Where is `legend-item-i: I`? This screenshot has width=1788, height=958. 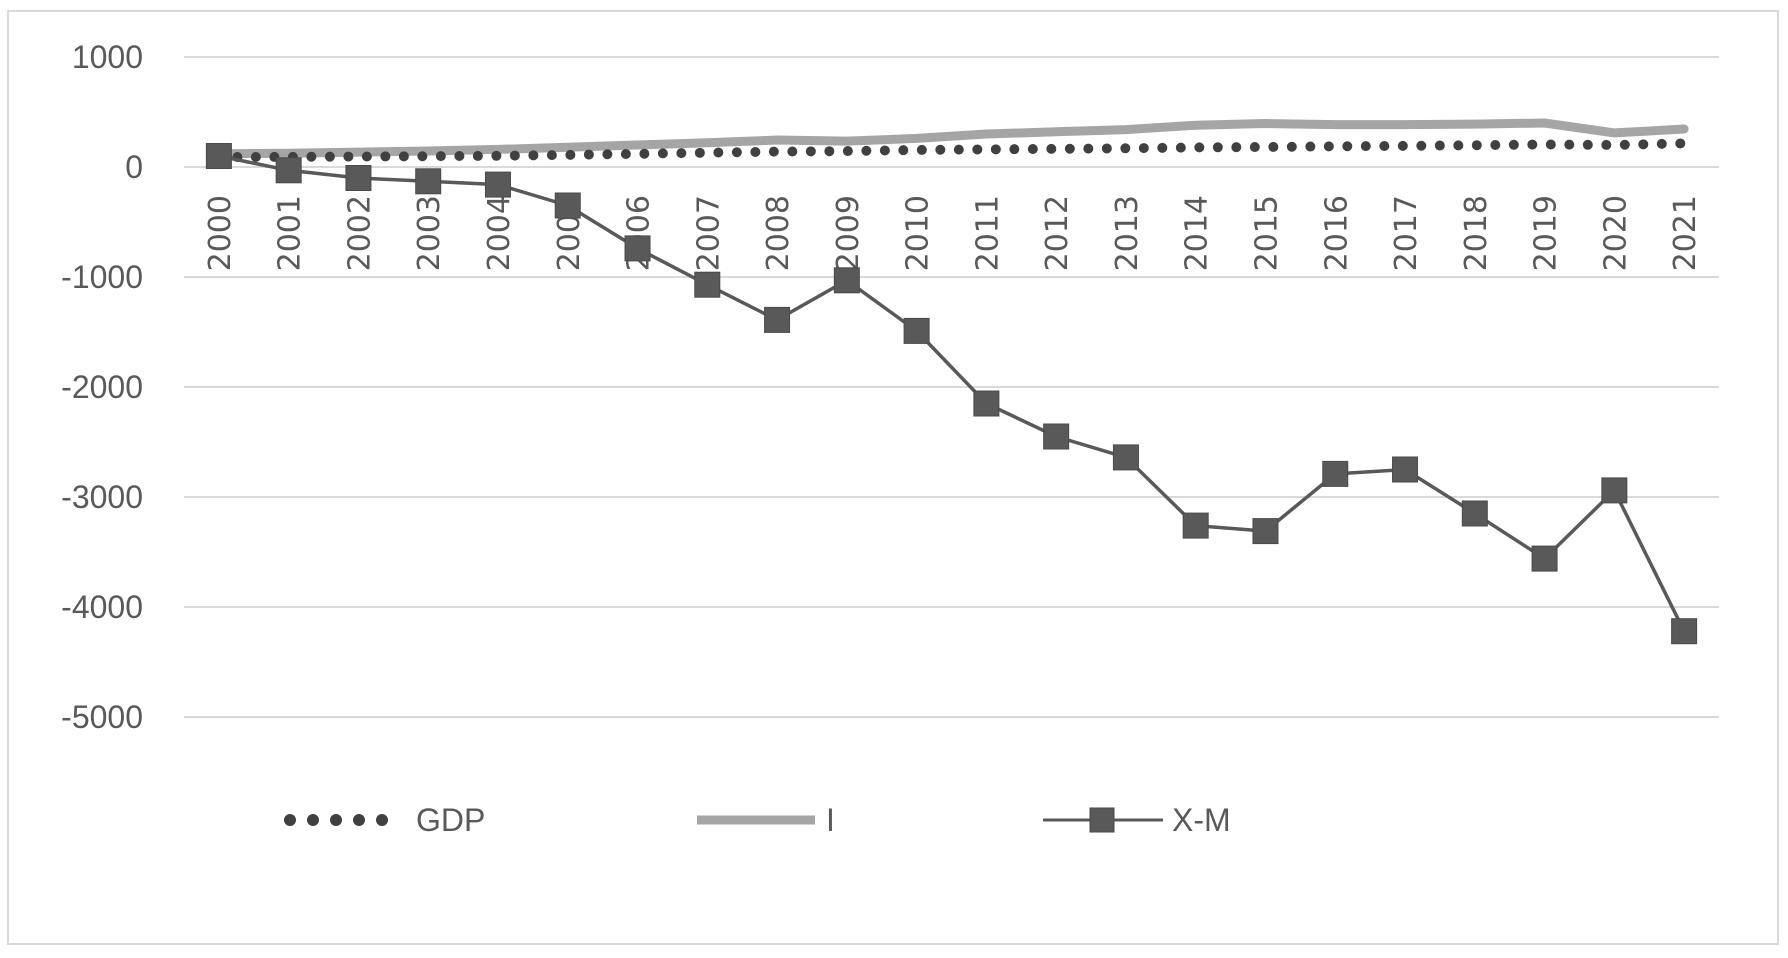
legend-item-i: I is located at coordinates (766, 820).